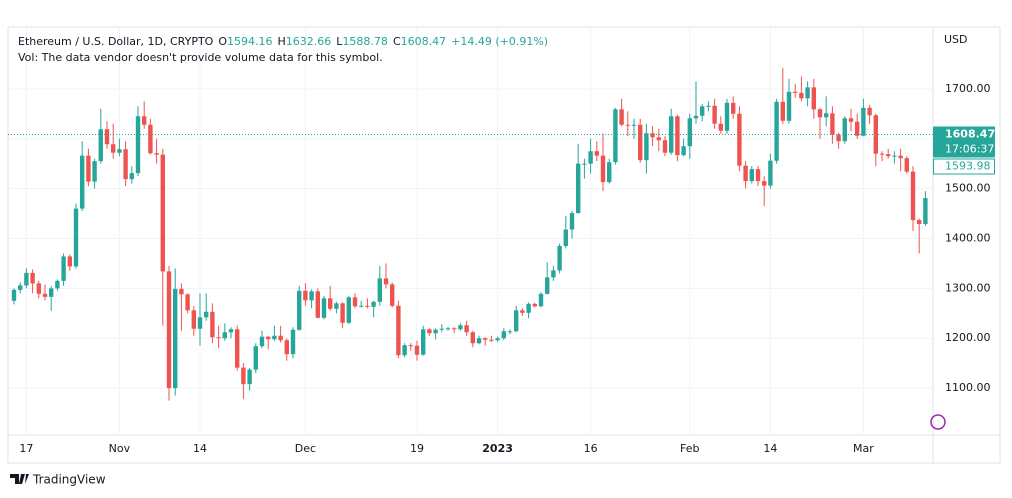 The height and width of the screenshot is (498, 1012). Describe the element at coordinates (770, 448) in the screenshot. I see `x-tick-label: 14` at that location.